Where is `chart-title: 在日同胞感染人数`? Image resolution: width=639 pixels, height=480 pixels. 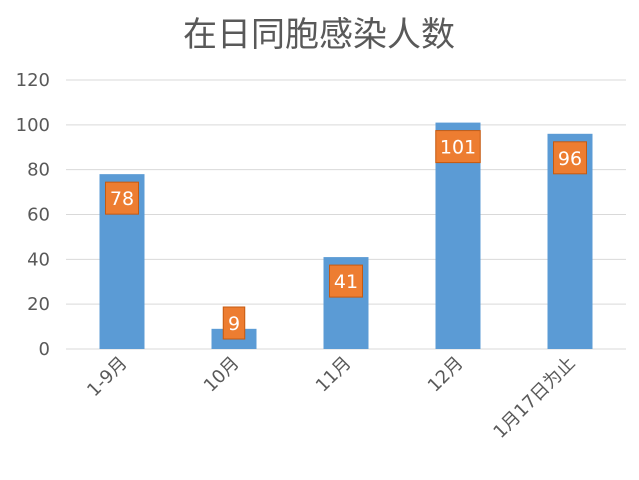
chart-title: 在日同胞感染人数 is located at coordinates (319, 35).